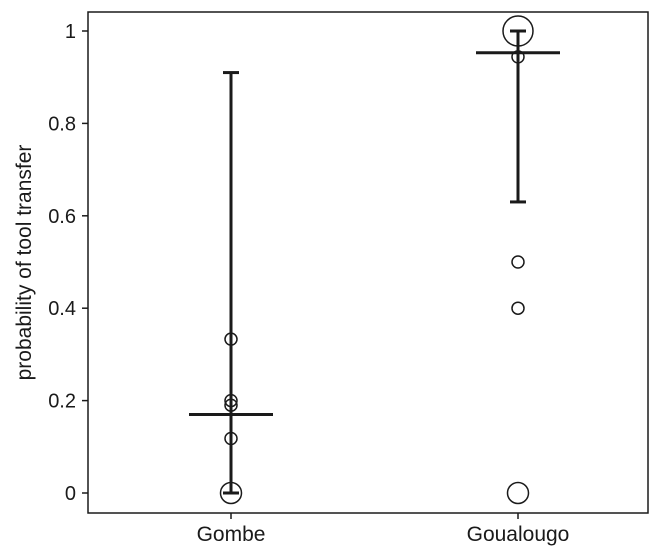  I want to click on y-tick-label: 0.8, so click(62, 124).